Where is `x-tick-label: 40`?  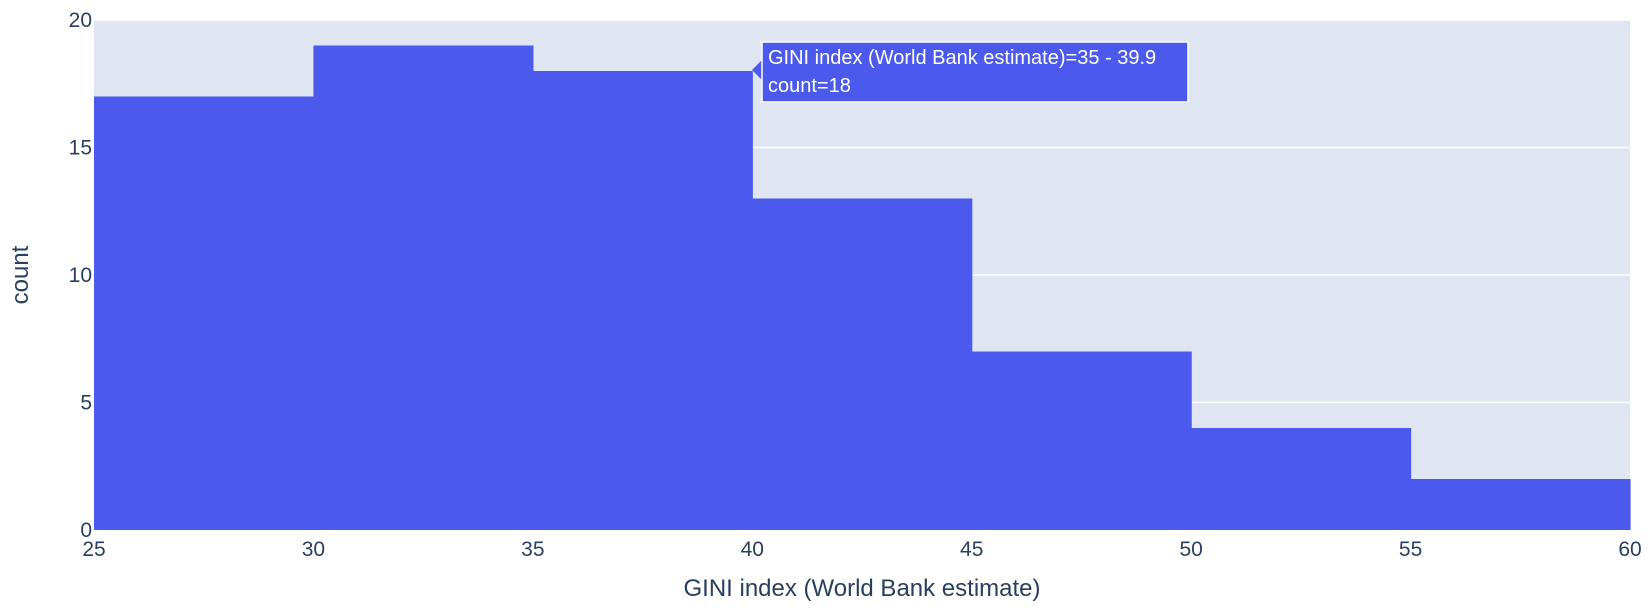
x-tick-label: 40 is located at coordinates (752, 549).